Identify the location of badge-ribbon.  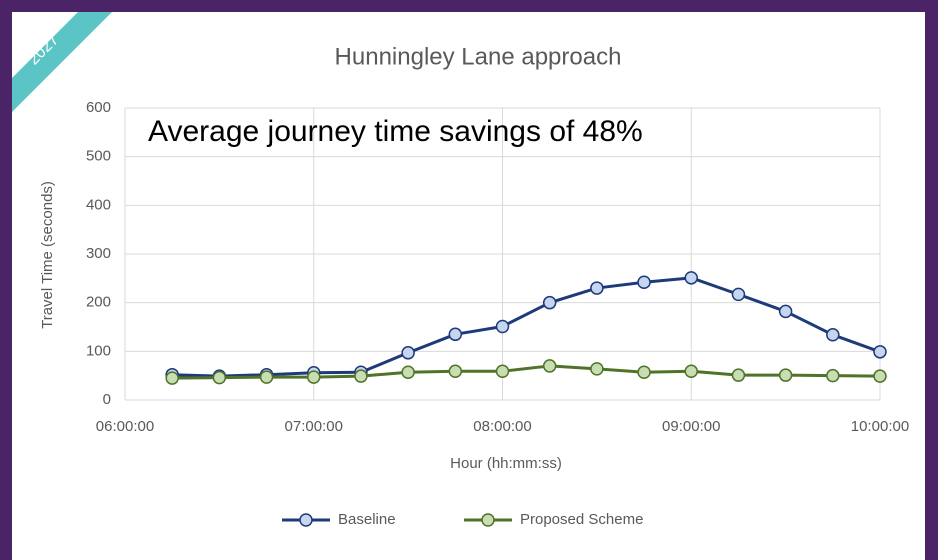
(62, 62).